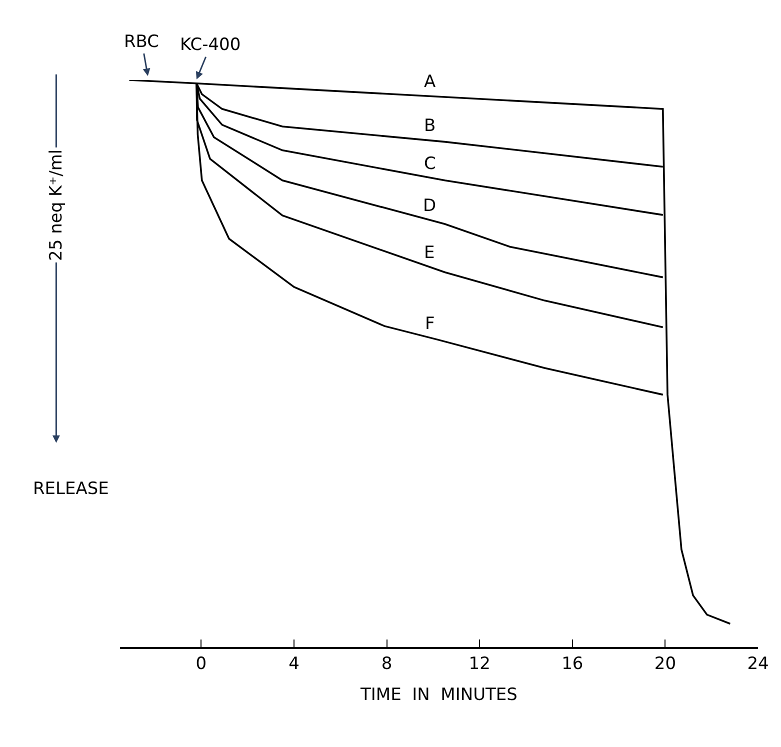 This screenshot has width=781, height=747. What do you see at coordinates (430, 164) in the screenshot?
I see `series-label: C` at bounding box center [430, 164].